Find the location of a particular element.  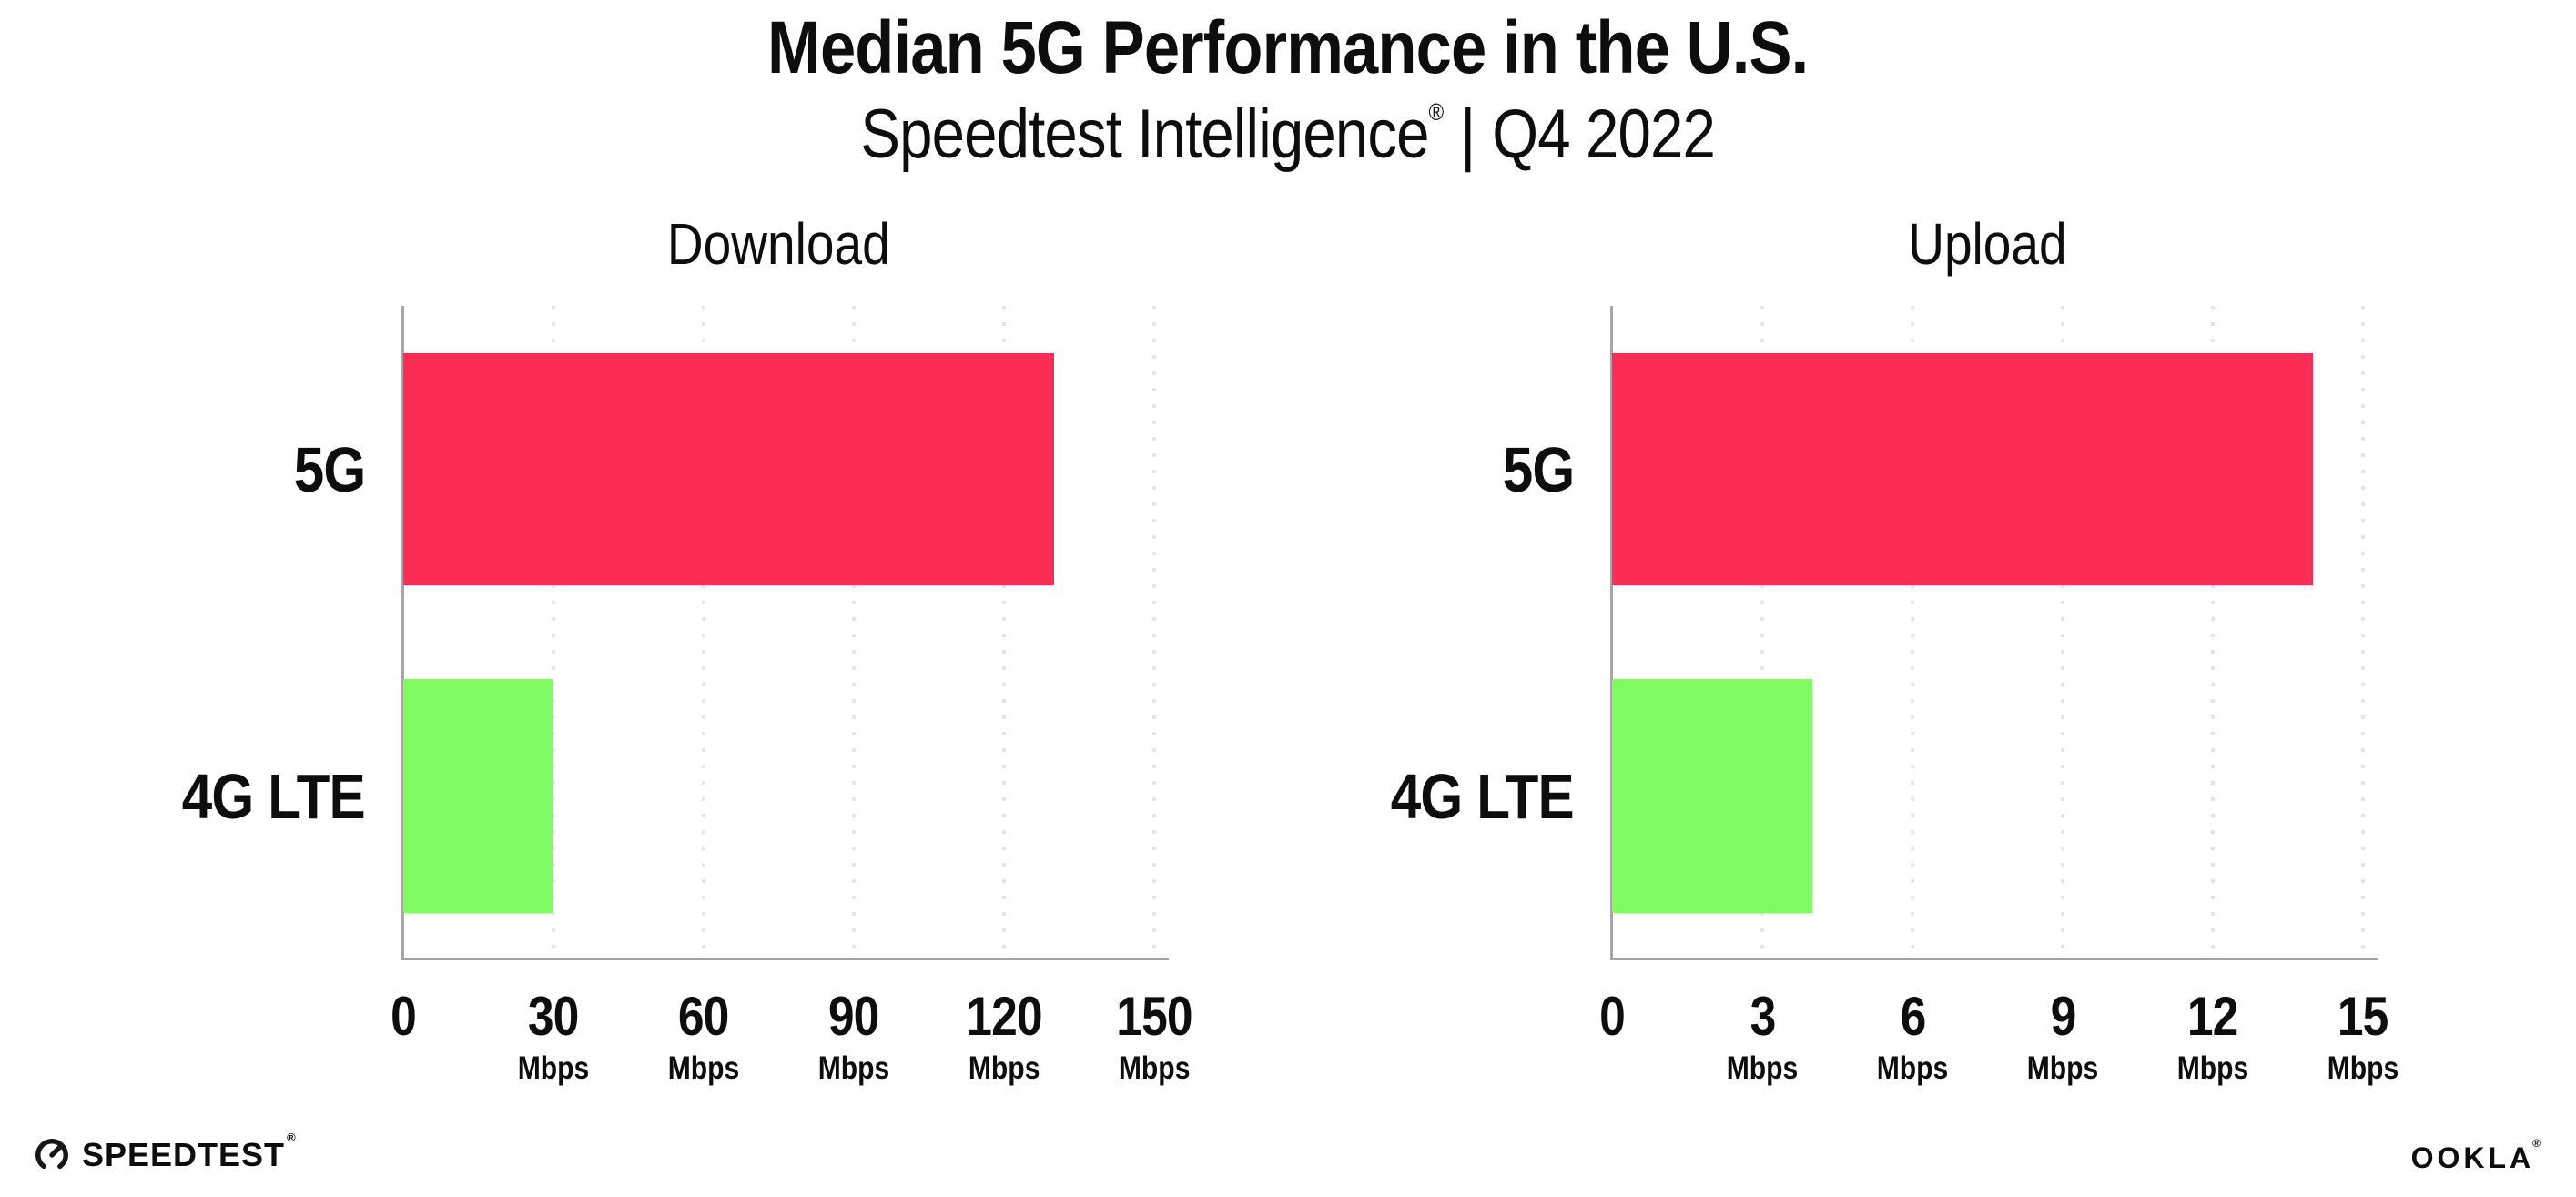

subtitle-brand: Speedtest Intelligence is located at coordinates (1145, 134).